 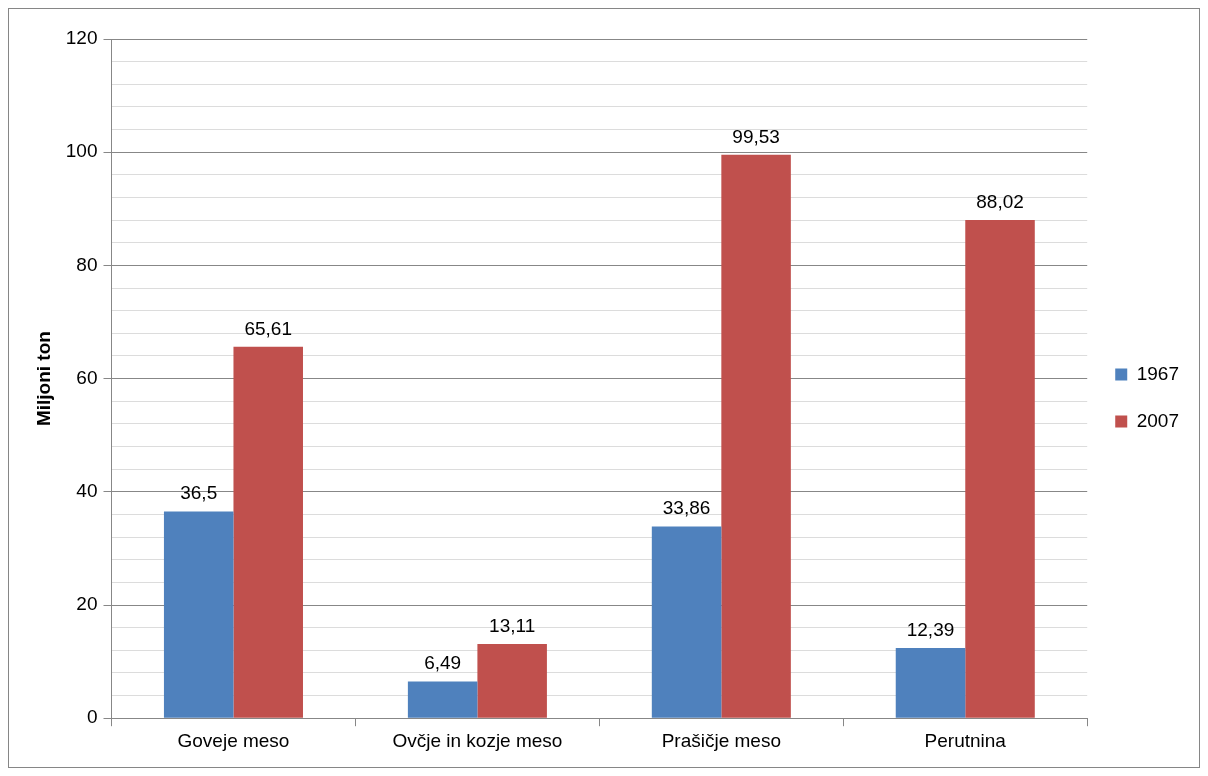 What do you see at coordinates (1158, 420) in the screenshot?
I see `legend-label: 2007` at bounding box center [1158, 420].